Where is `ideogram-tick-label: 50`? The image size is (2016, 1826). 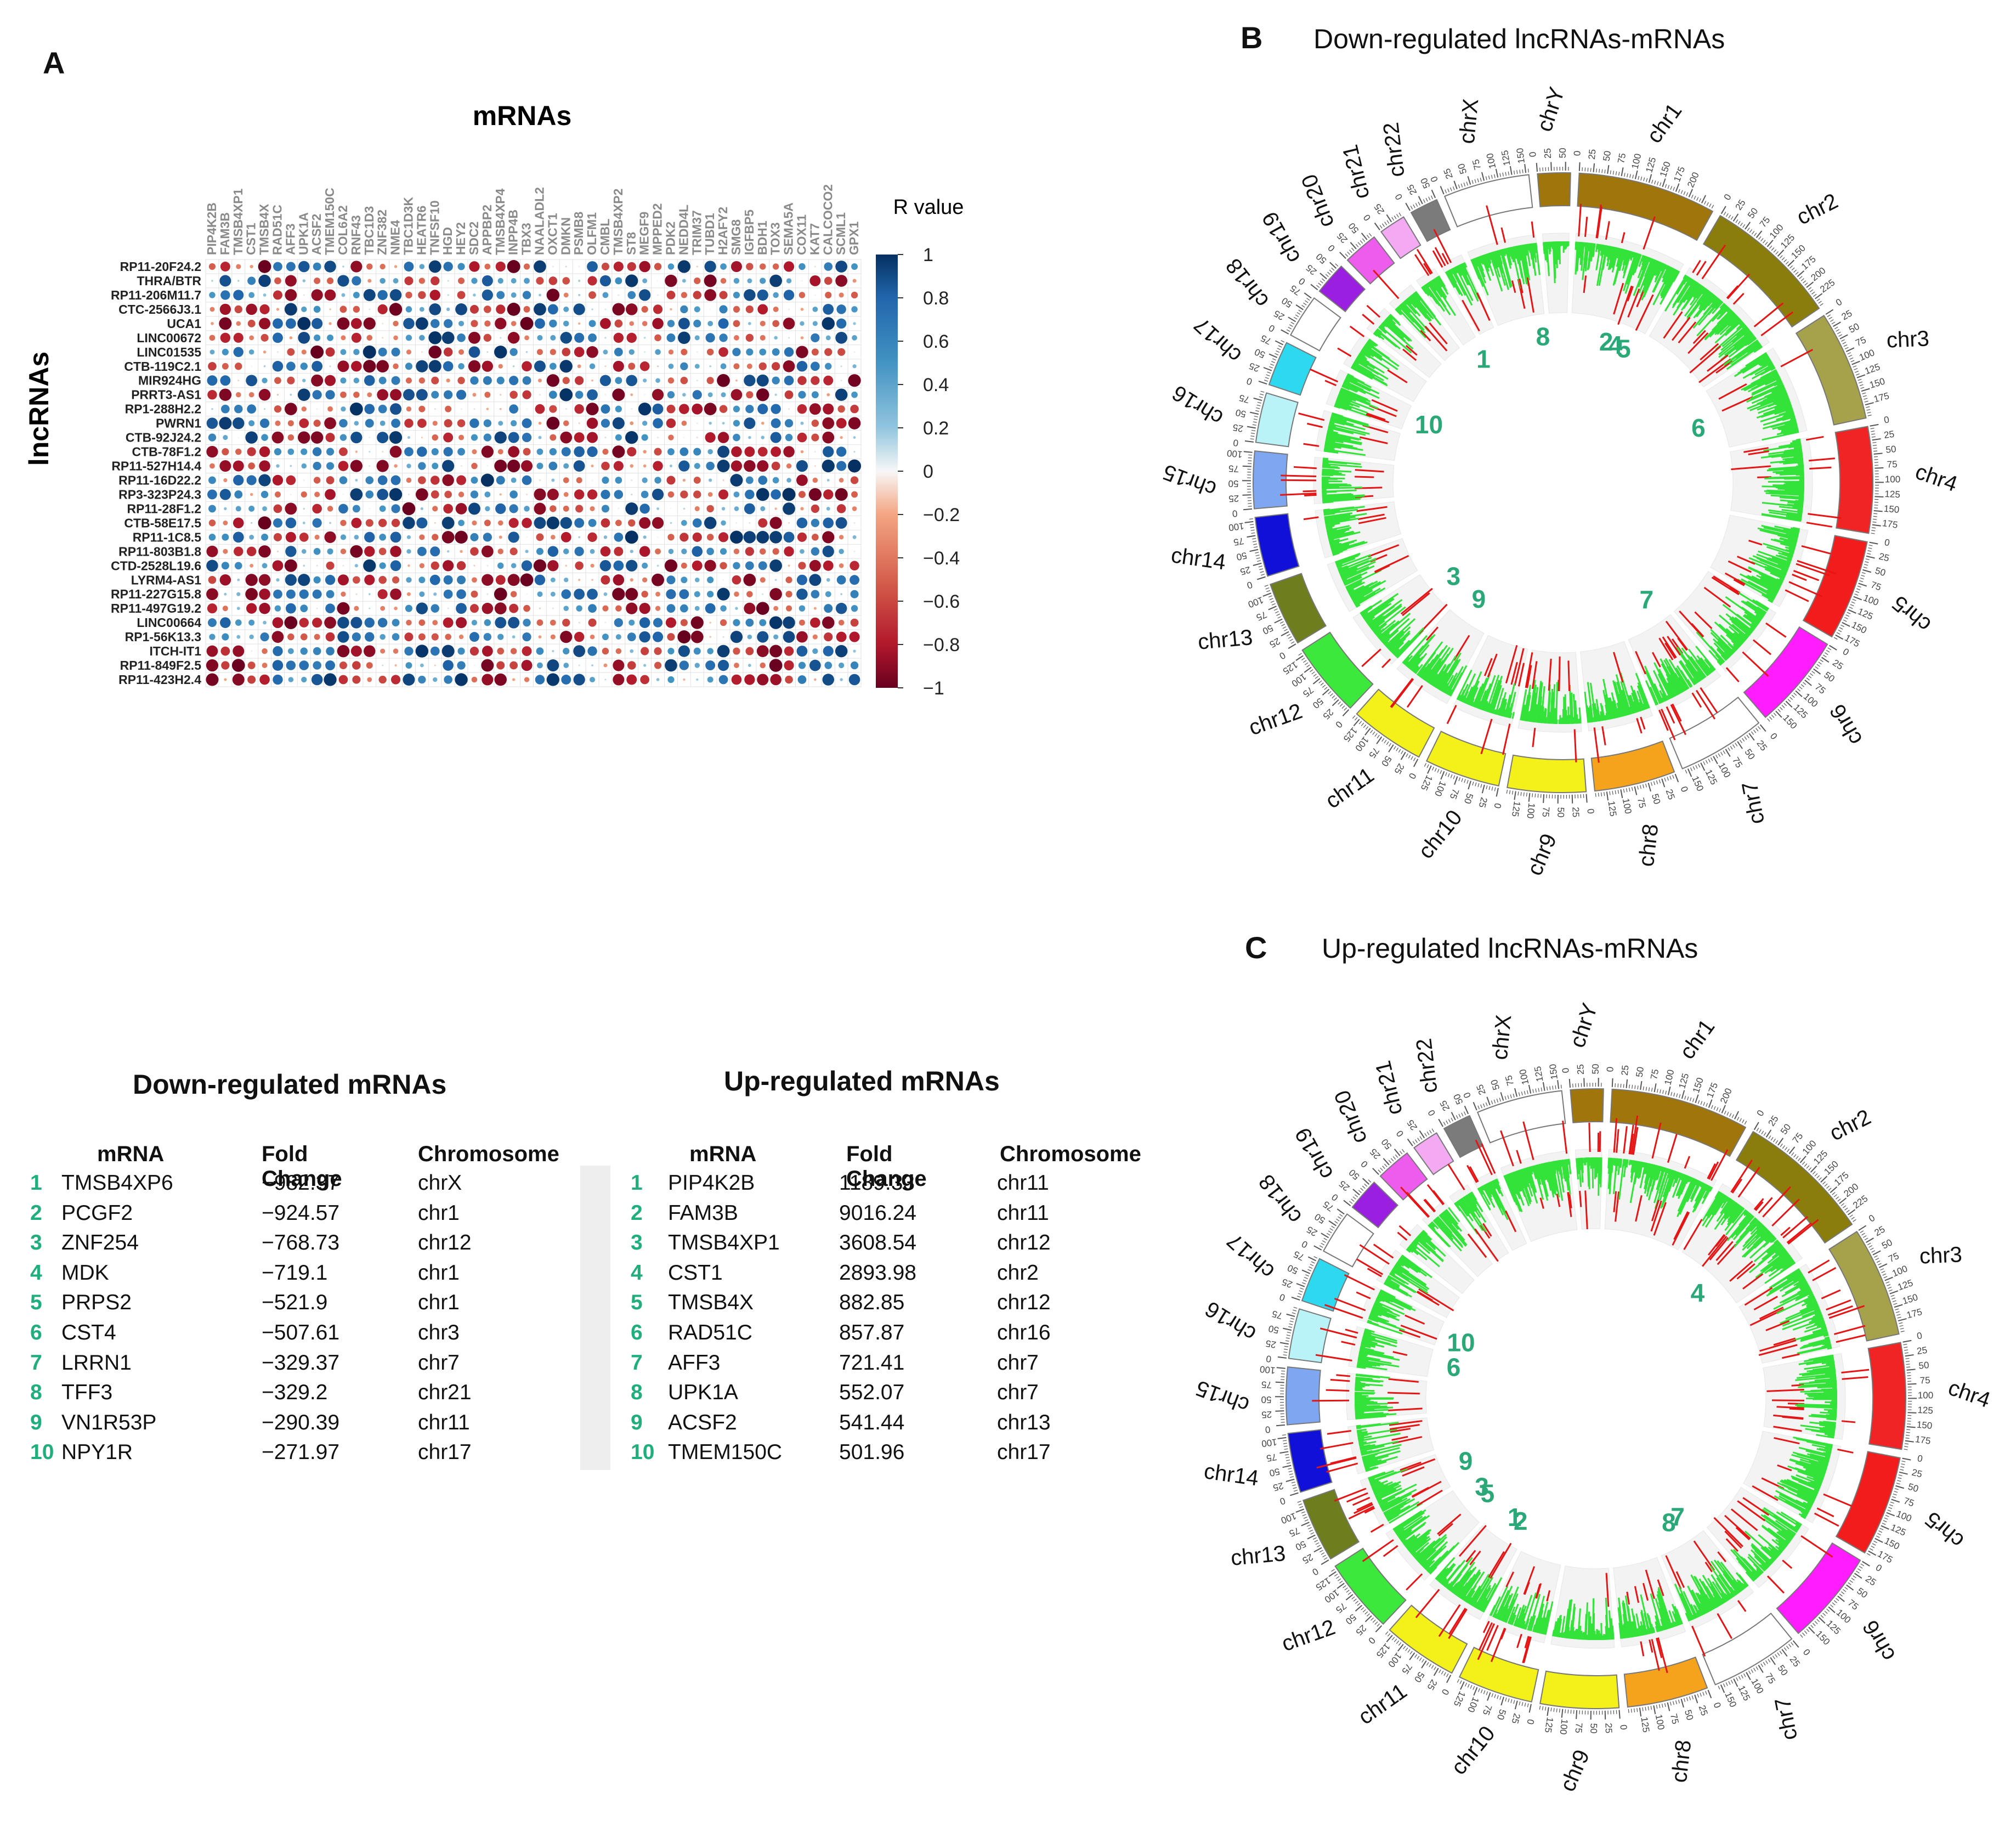
ideogram-tick-label: 50 is located at coordinates (1318, 703).